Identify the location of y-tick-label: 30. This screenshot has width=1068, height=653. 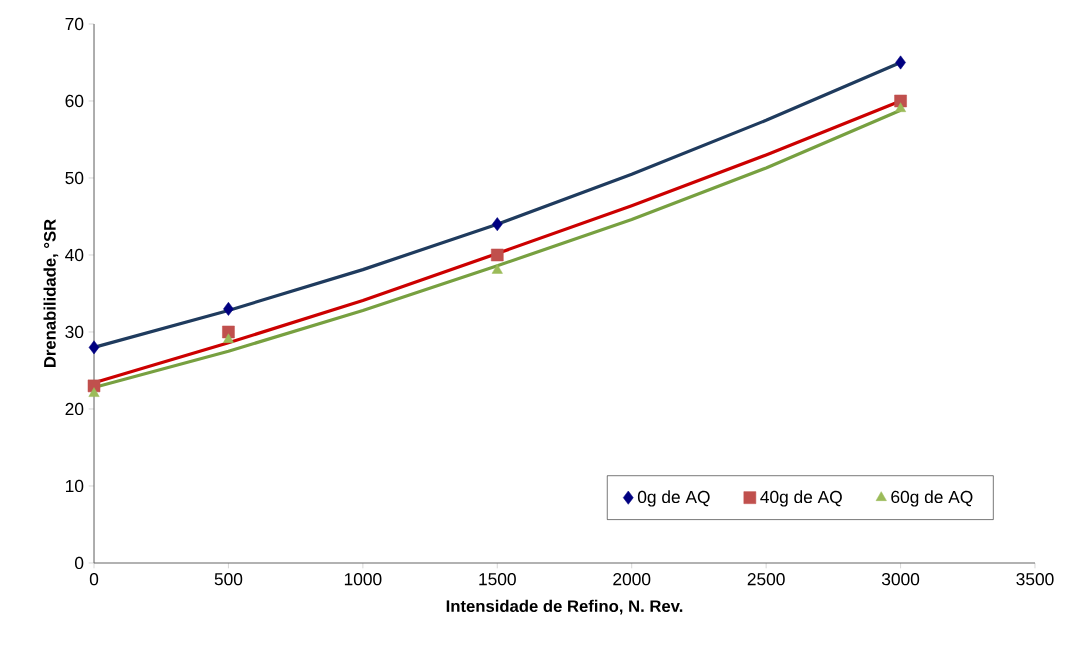
(74, 332).